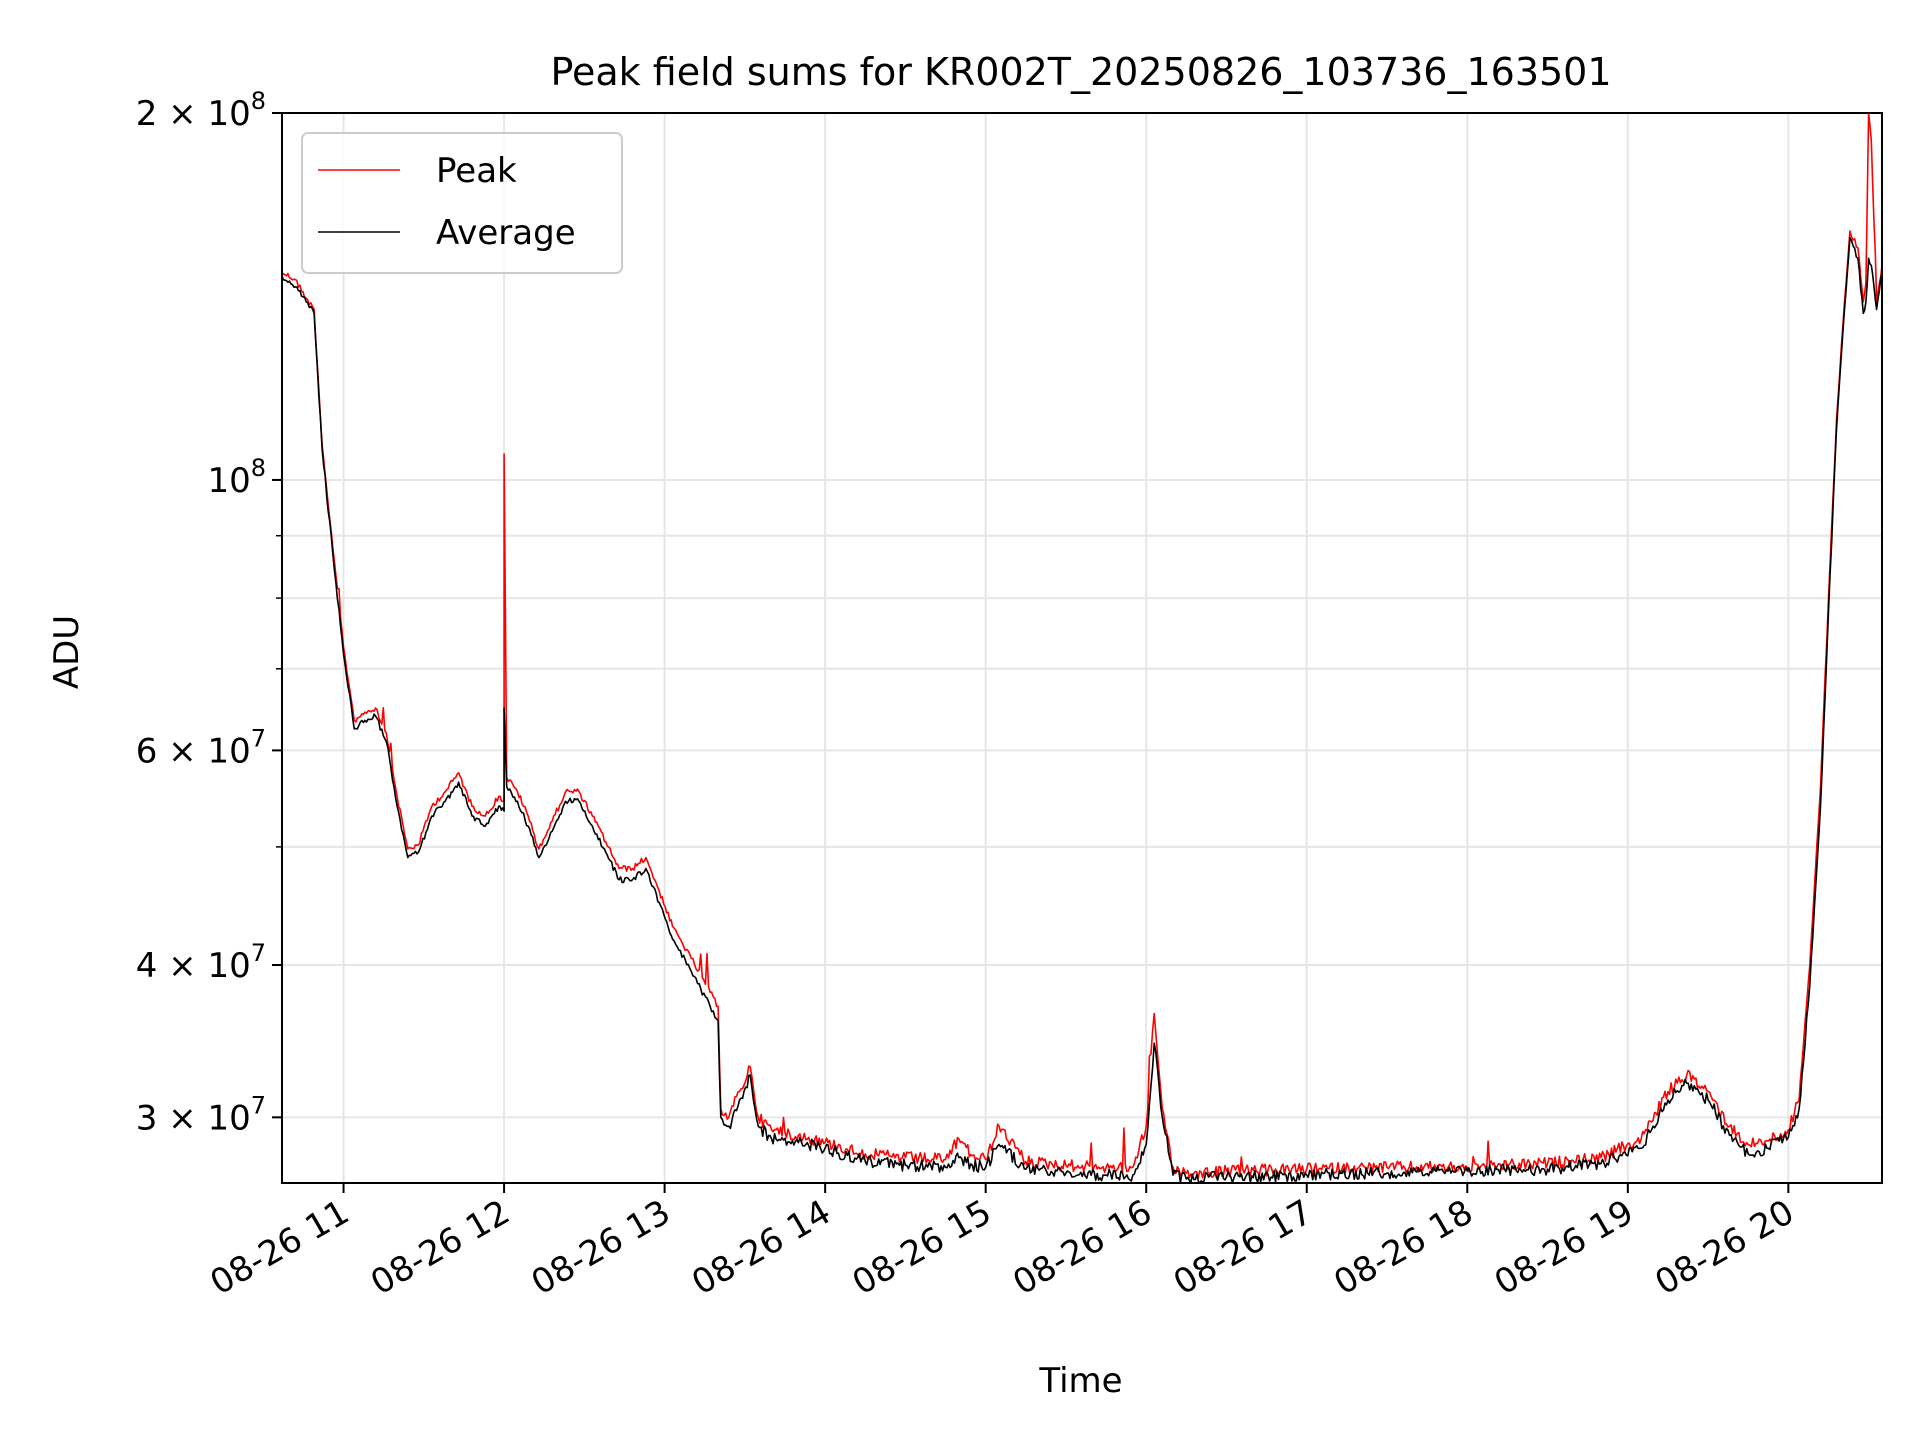 The height and width of the screenshot is (1440, 1920). I want to click on x-axis-label: Time, so click(1080, 1381).